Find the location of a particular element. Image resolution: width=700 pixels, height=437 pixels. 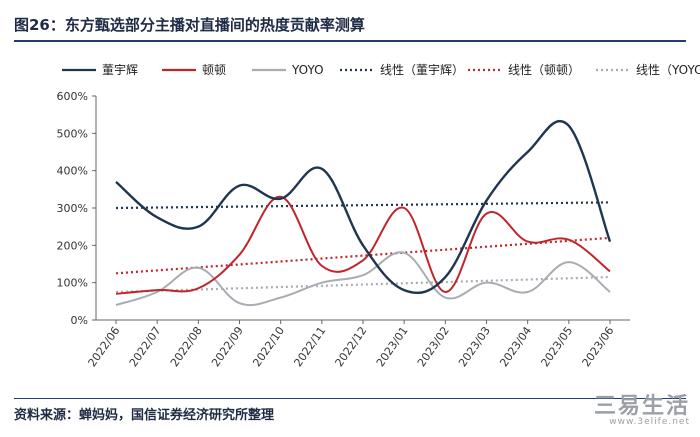

x-tick-label: 2023/05 is located at coordinates (556, 346).